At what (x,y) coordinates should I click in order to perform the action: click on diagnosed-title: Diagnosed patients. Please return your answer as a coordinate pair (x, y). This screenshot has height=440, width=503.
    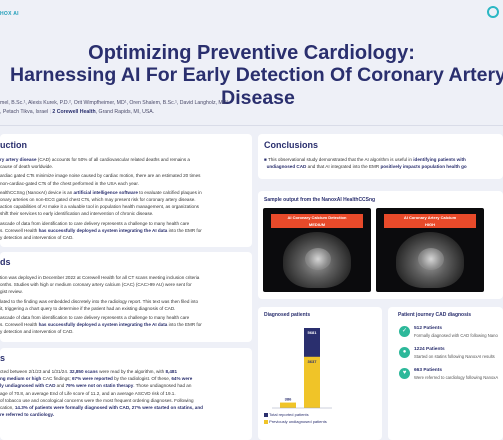
    Looking at the image, I should click on (287, 315).